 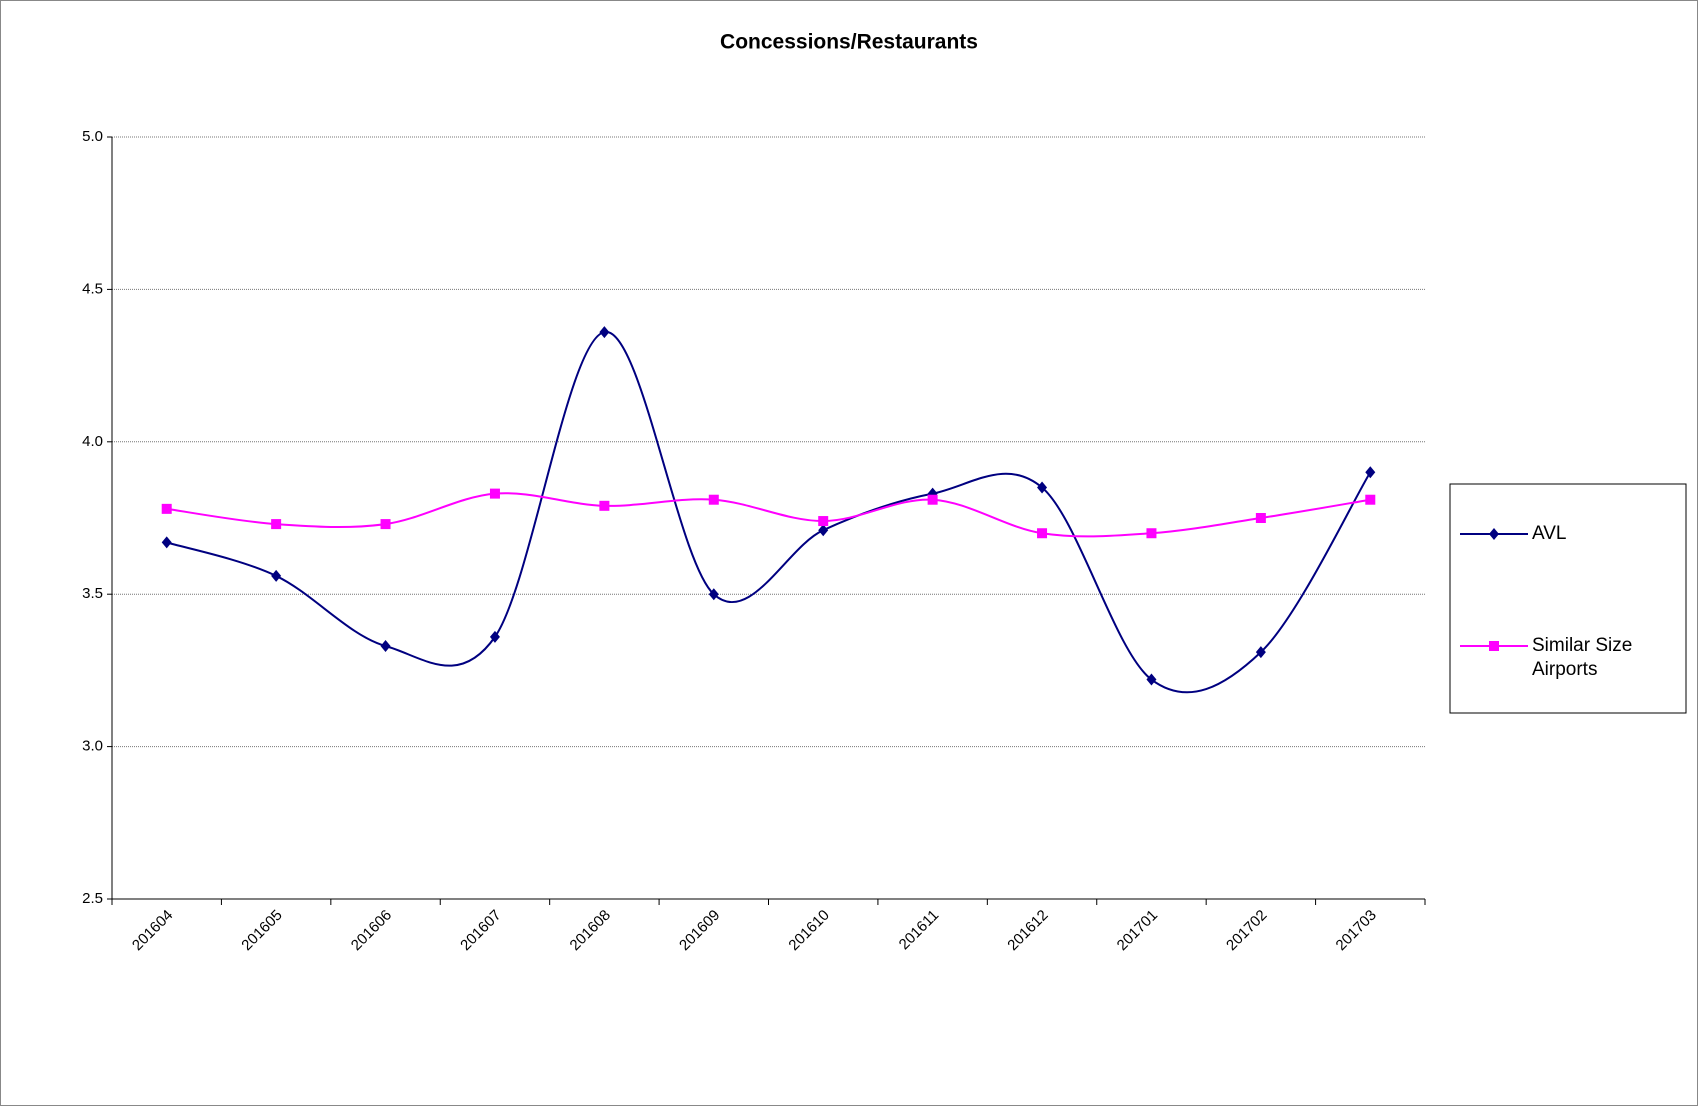 What do you see at coordinates (92, 136) in the screenshot?
I see `y-tick-label: 5.0` at bounding box center [92, 136].